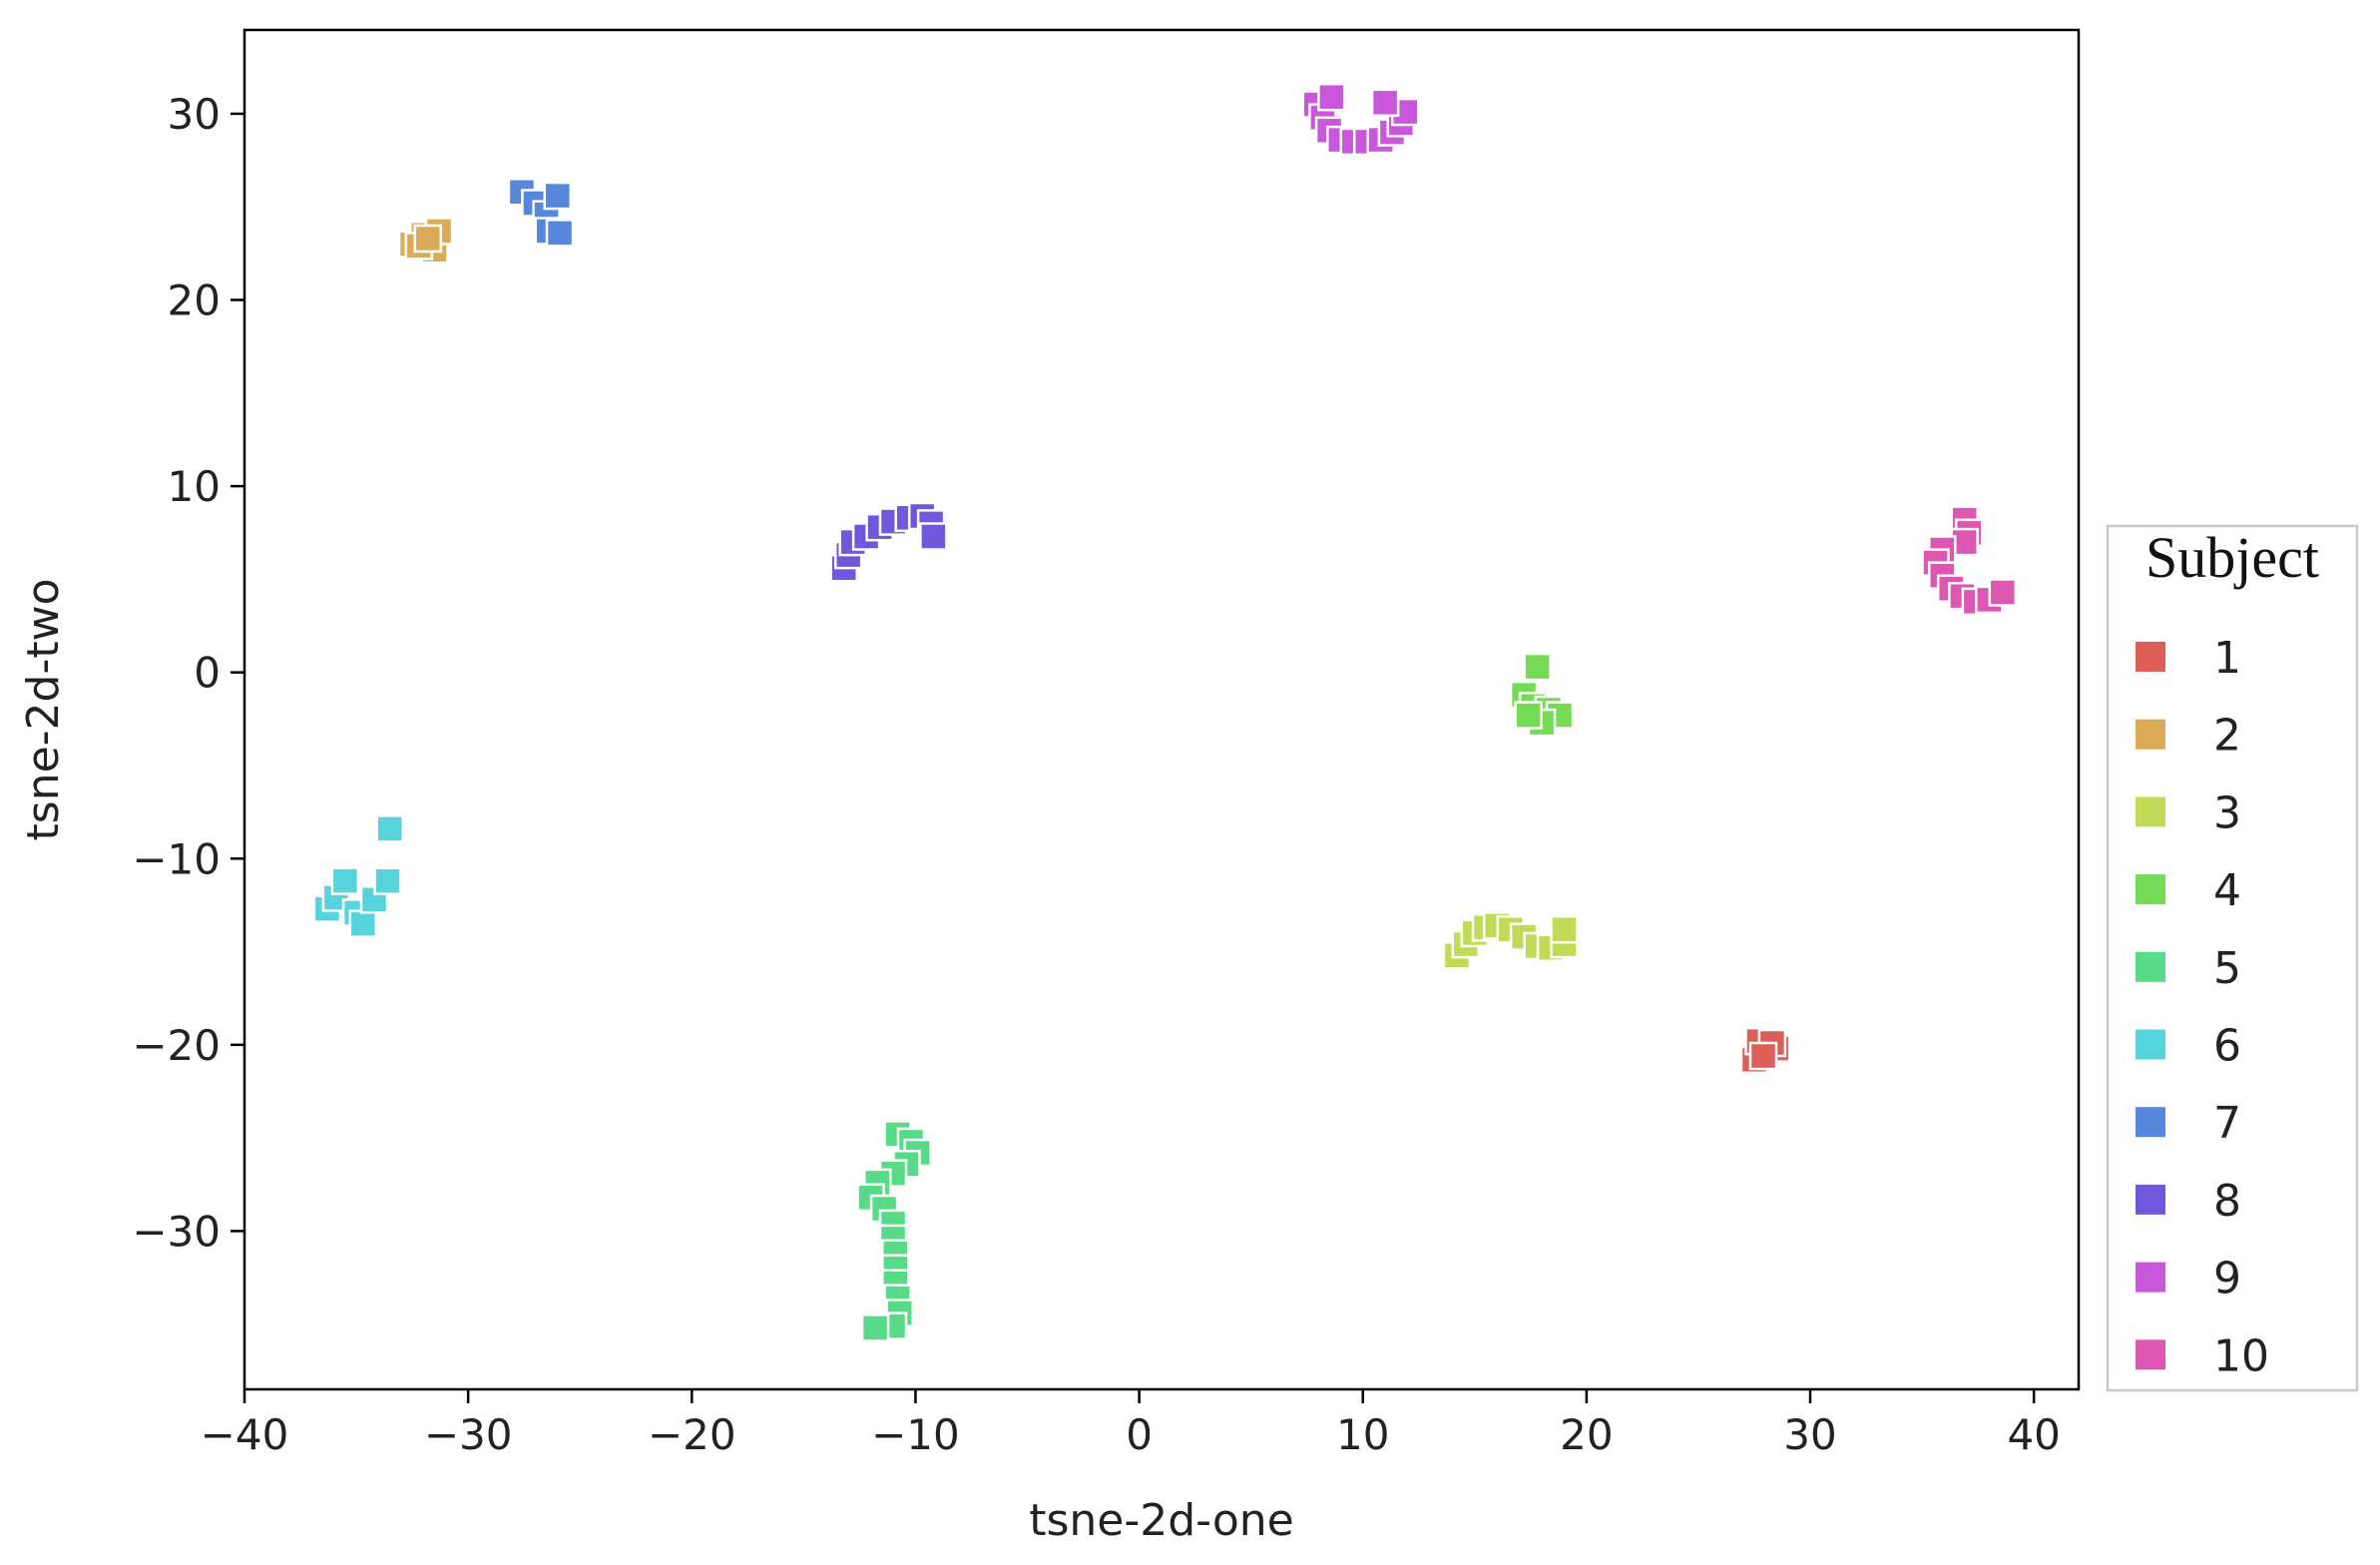 The image size is (2380, 1565). I want to click on y-tick-label: 10, so click(194, 486).